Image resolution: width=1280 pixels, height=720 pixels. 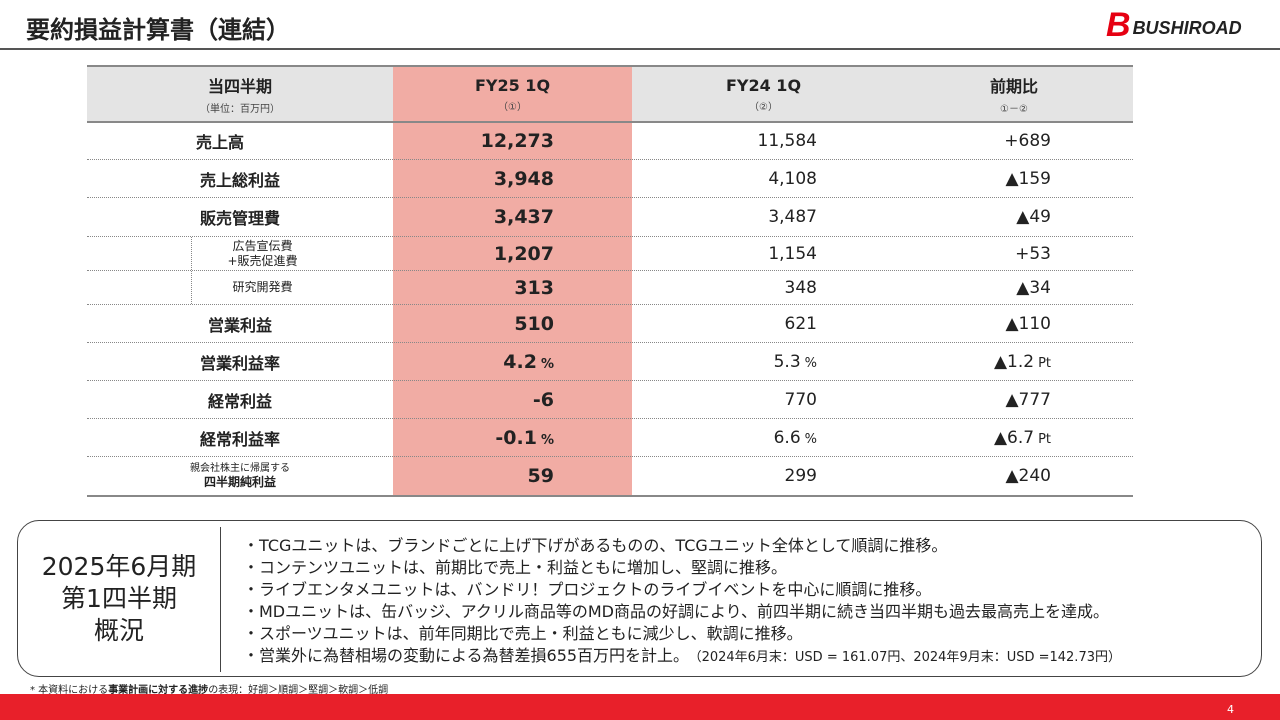 I want to click on fy25-value: 510, so click(x=512, y=324).